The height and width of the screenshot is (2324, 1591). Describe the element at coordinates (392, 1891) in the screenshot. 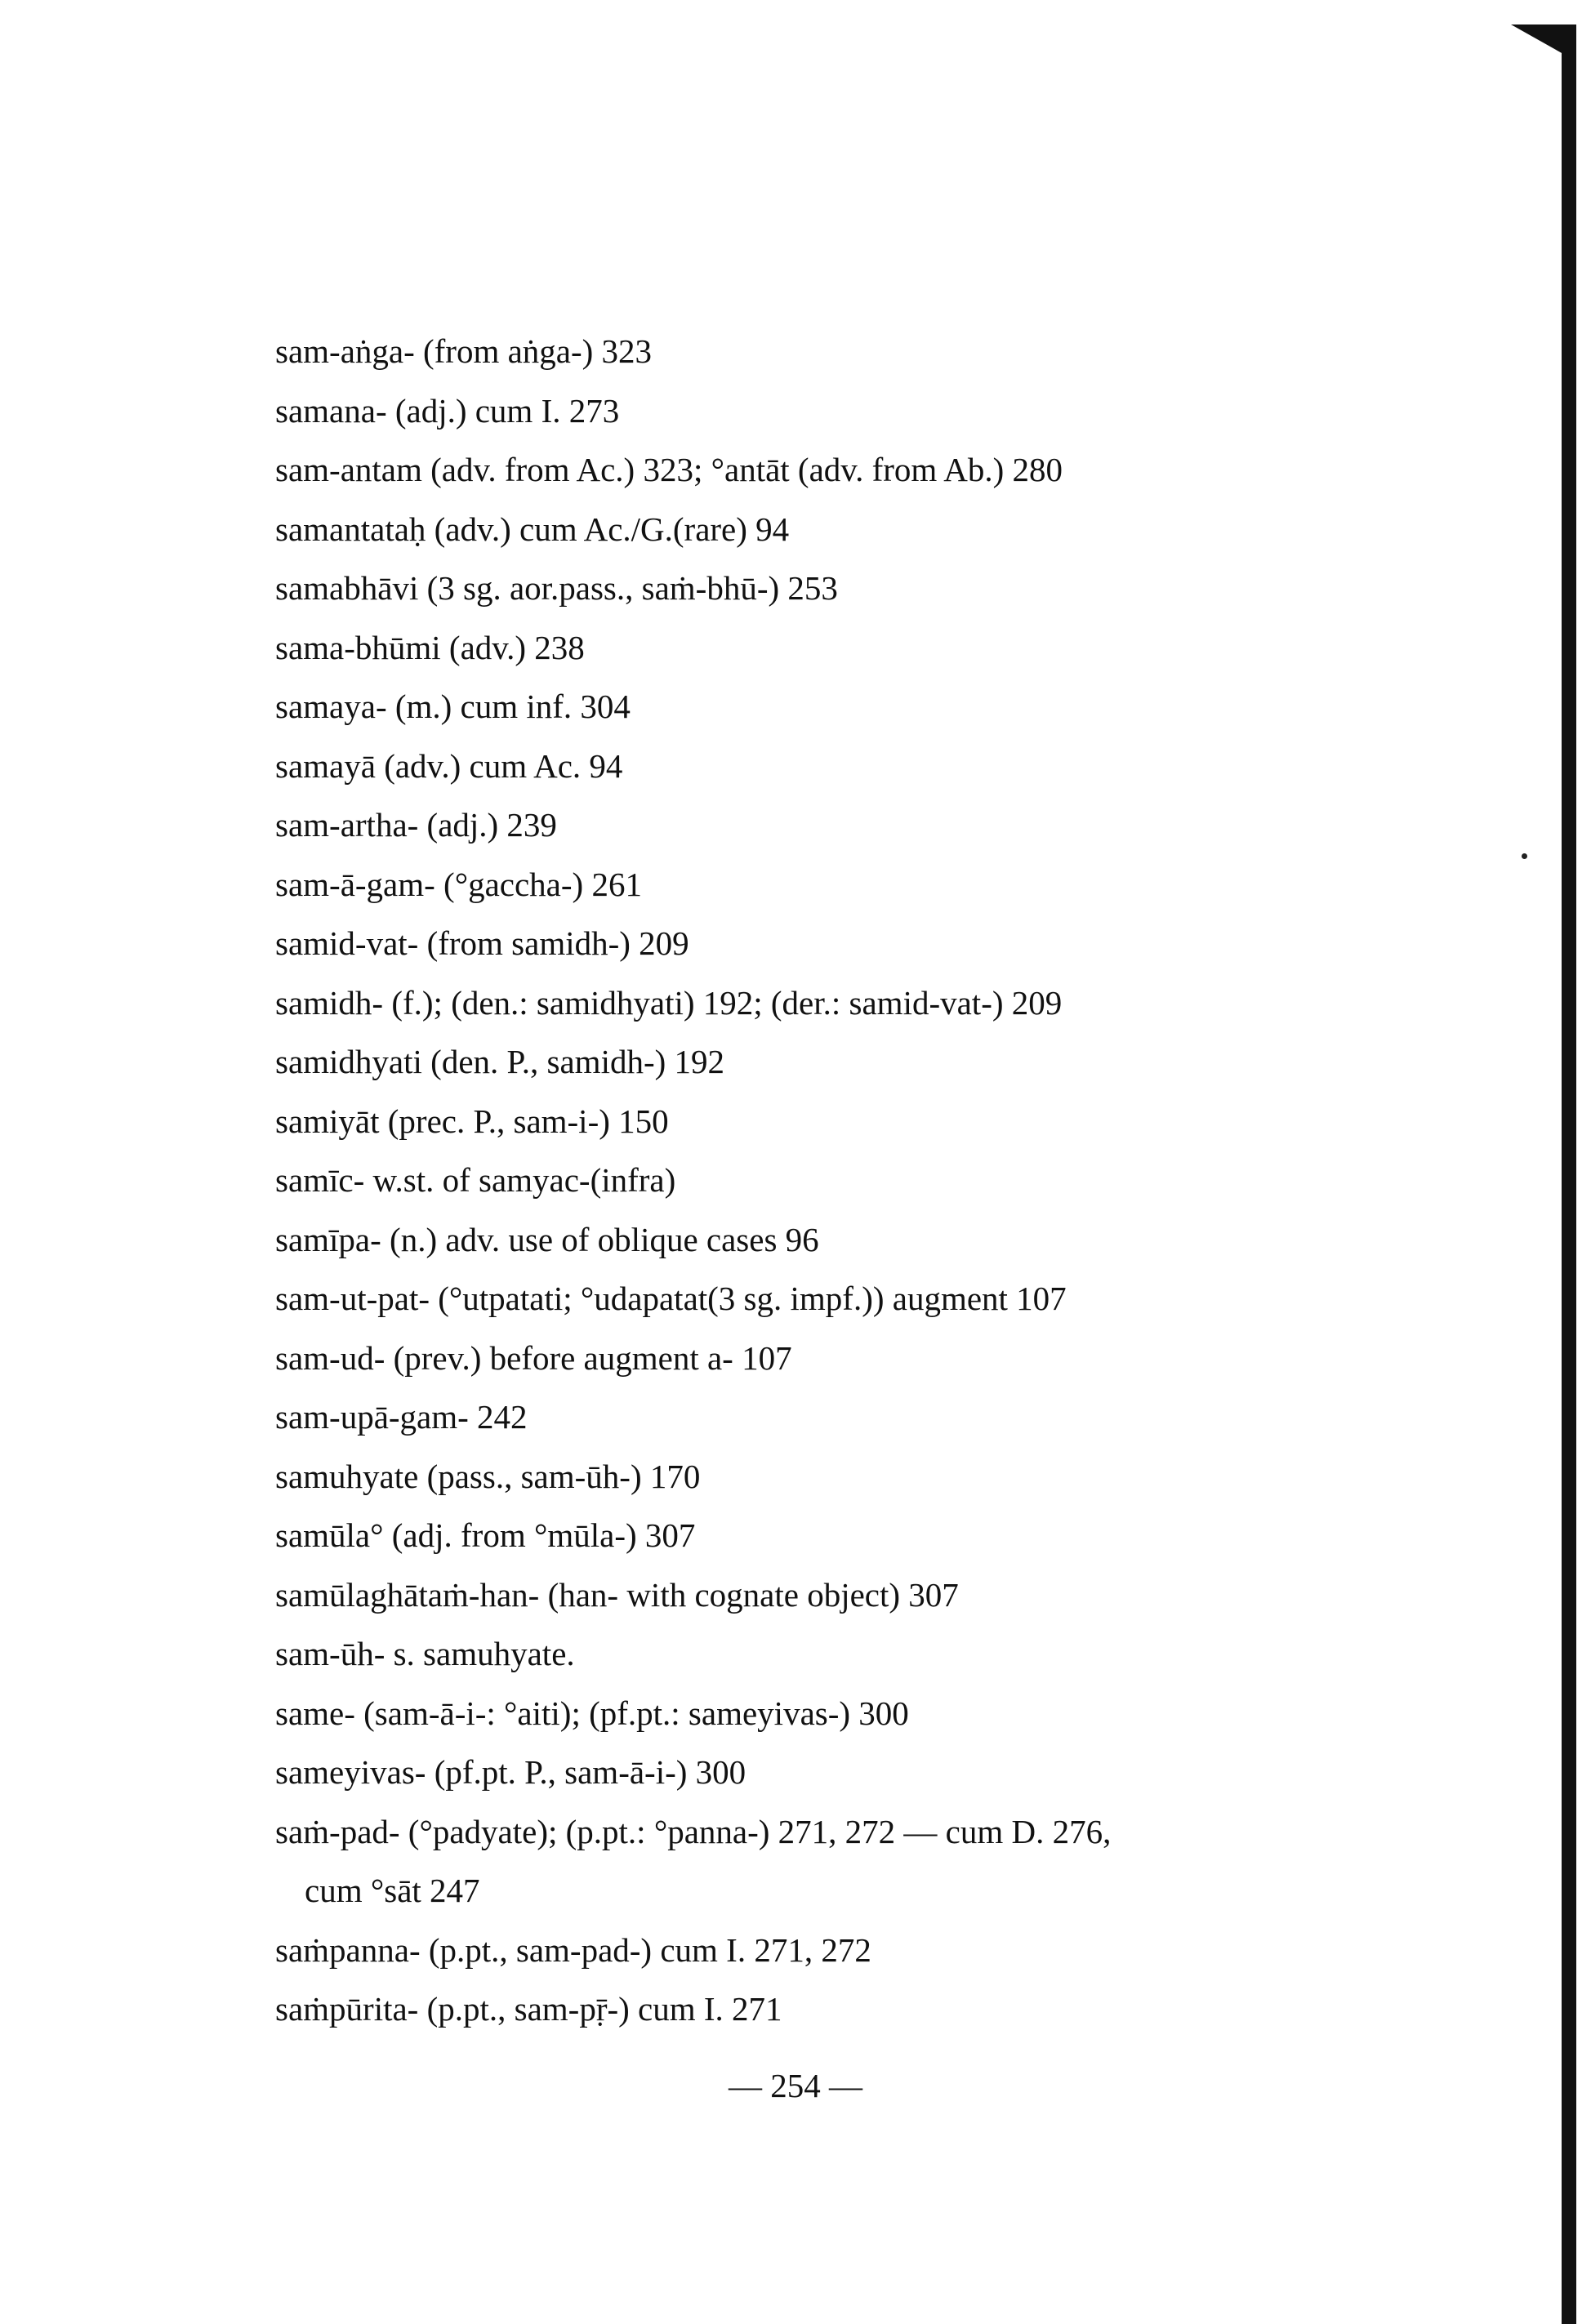

I see `index-entry-continuation: cum °sāt 247` at that location.